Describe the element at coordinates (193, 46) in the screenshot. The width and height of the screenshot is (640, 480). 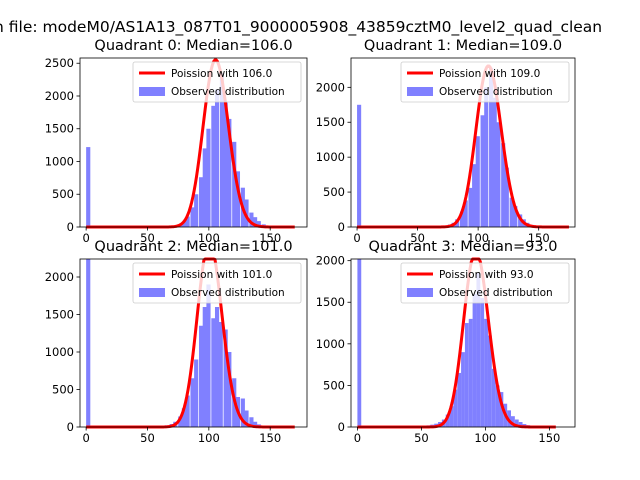
I see `chart-title: Quadrant 0: Median=106.0` at that location.